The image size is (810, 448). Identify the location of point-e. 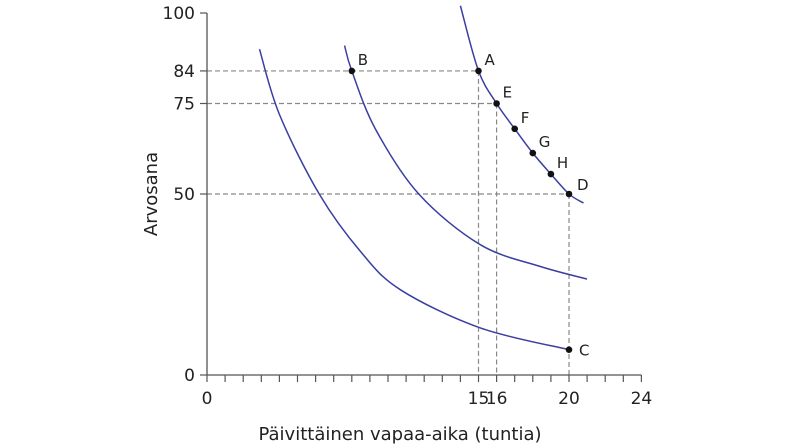
(496, 103).